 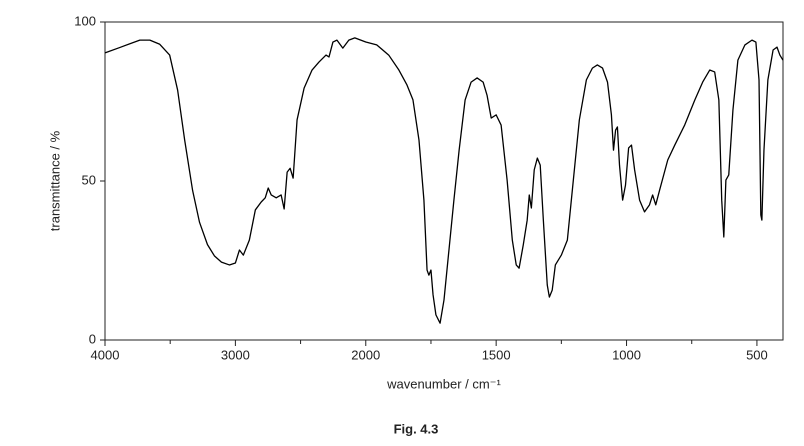 I want to click on y-tick-label: 100, so click(x=85, y=20).